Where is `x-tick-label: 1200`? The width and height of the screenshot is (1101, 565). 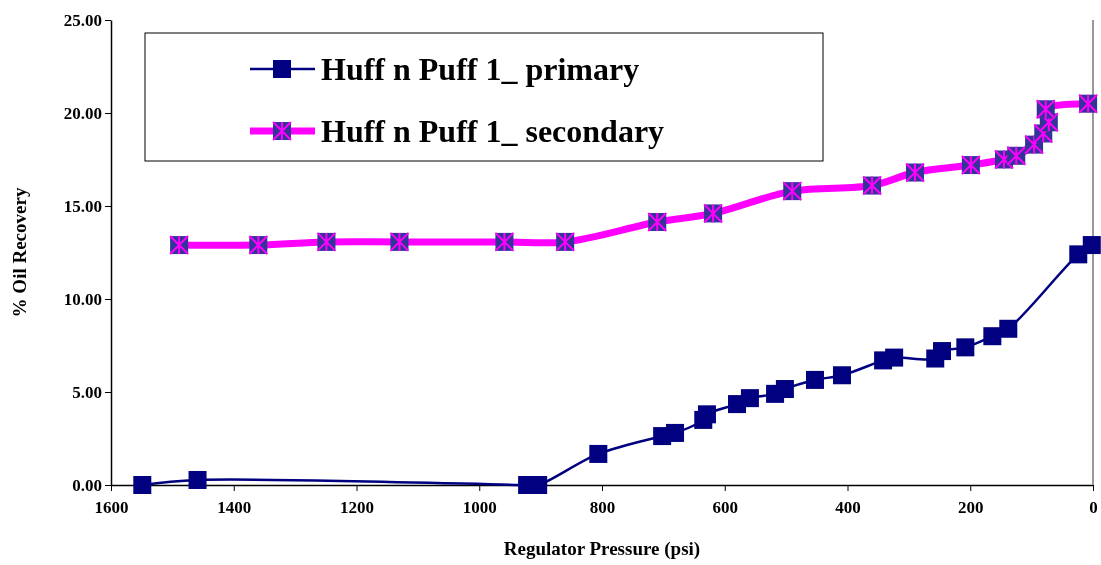 x-tick-label: 1200 is located at coordinates (357, 507).